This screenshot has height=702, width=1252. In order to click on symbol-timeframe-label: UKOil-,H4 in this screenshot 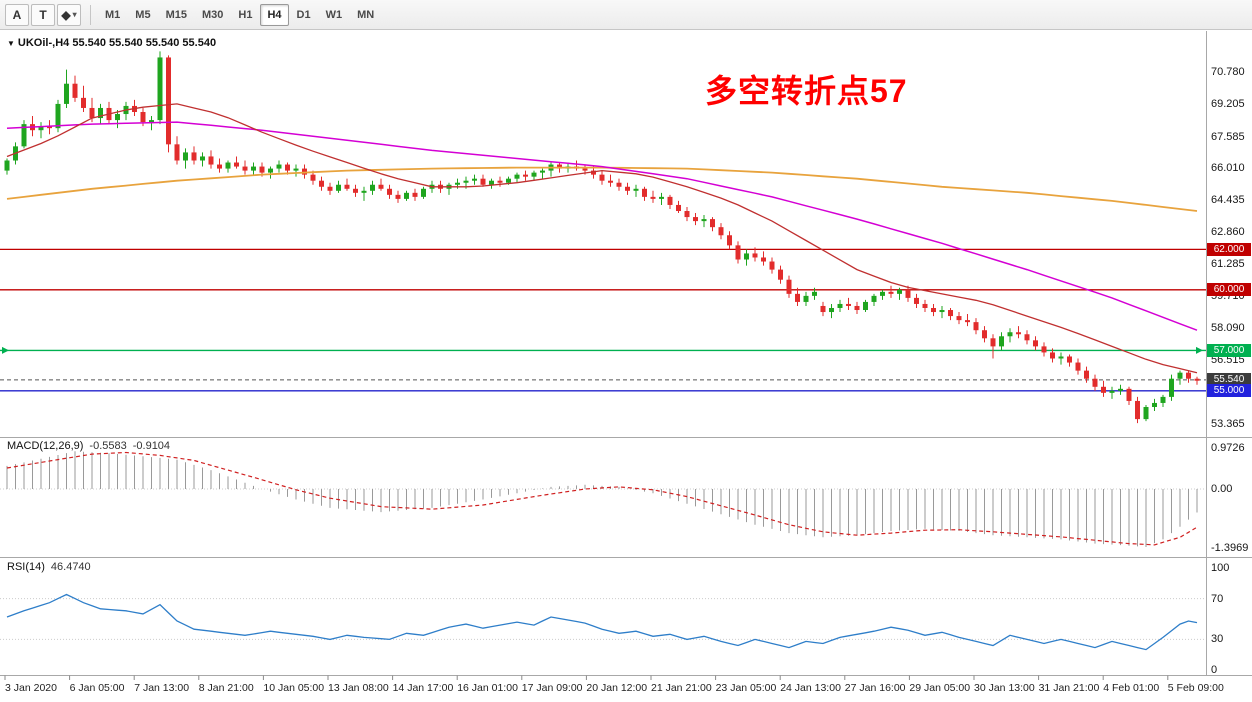, I will do `click(43, 43)`.